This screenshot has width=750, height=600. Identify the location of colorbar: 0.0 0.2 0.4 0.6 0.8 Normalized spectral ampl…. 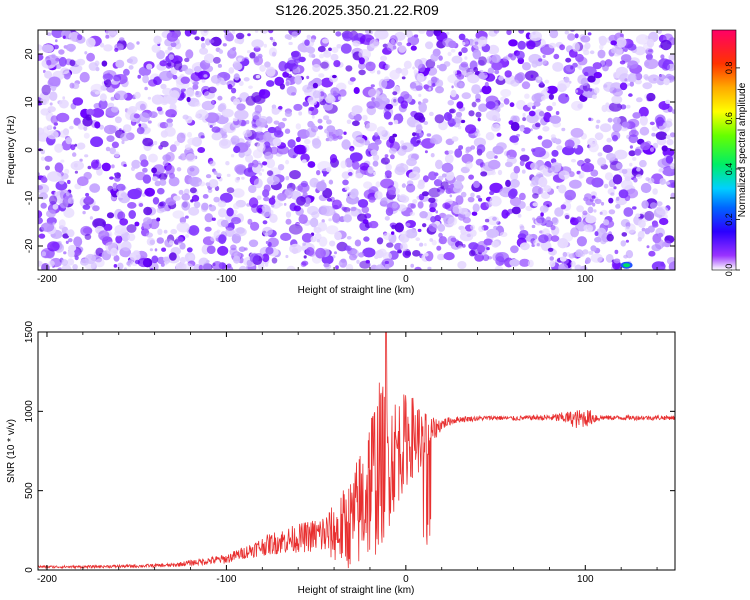
(729, 152).